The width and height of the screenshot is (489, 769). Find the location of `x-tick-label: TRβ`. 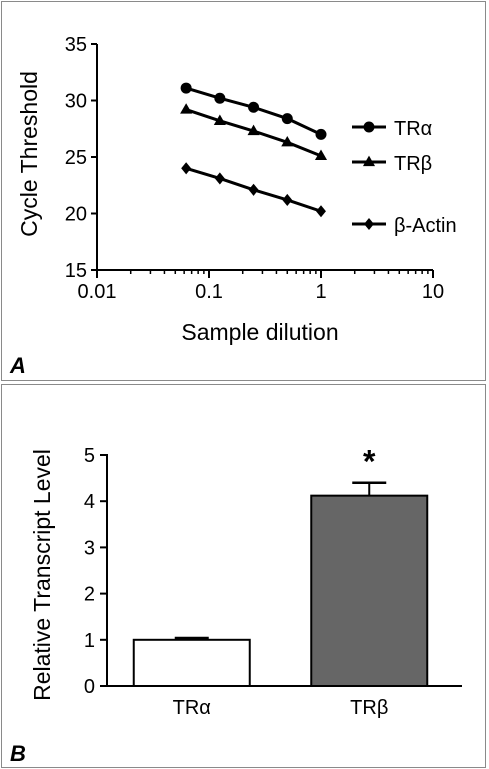

x-tick-label: TRβ is located at coordinates (369, 708).